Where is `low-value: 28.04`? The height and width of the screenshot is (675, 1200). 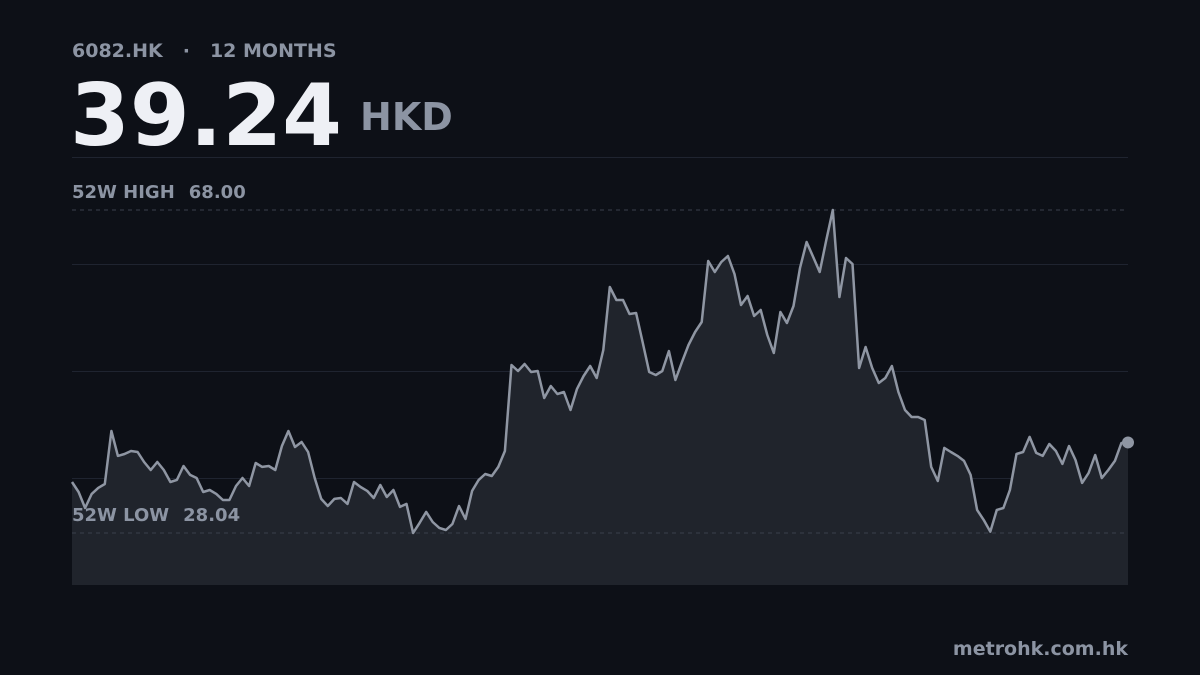
low-value: 28.04 is located at coordinates (211, 515).